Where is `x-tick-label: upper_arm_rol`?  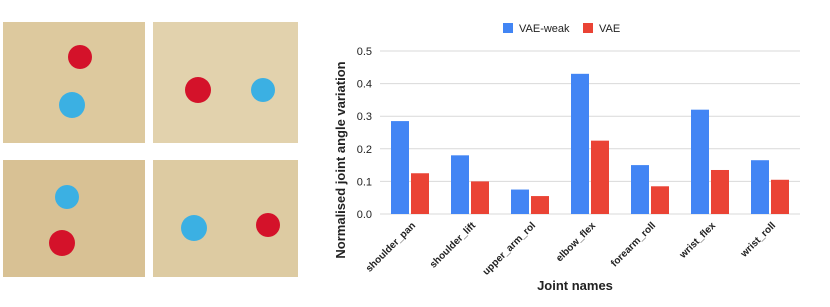
x-tick-label: upper_arm_rol is located at coordinates (509, 248).